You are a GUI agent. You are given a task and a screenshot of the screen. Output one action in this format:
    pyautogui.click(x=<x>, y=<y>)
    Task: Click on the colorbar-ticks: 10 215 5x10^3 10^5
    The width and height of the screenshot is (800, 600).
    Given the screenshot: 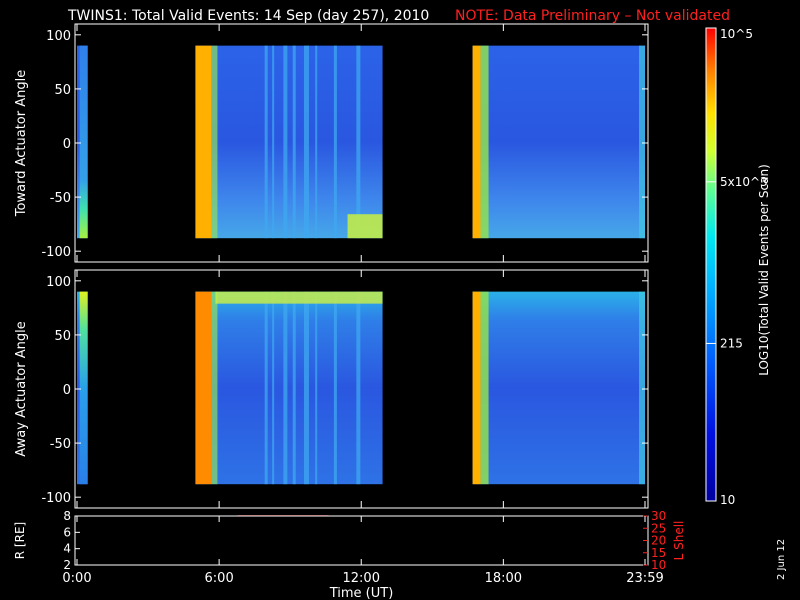 What is the action you would take?
    pyautogui.click(x=737, y=267)
    